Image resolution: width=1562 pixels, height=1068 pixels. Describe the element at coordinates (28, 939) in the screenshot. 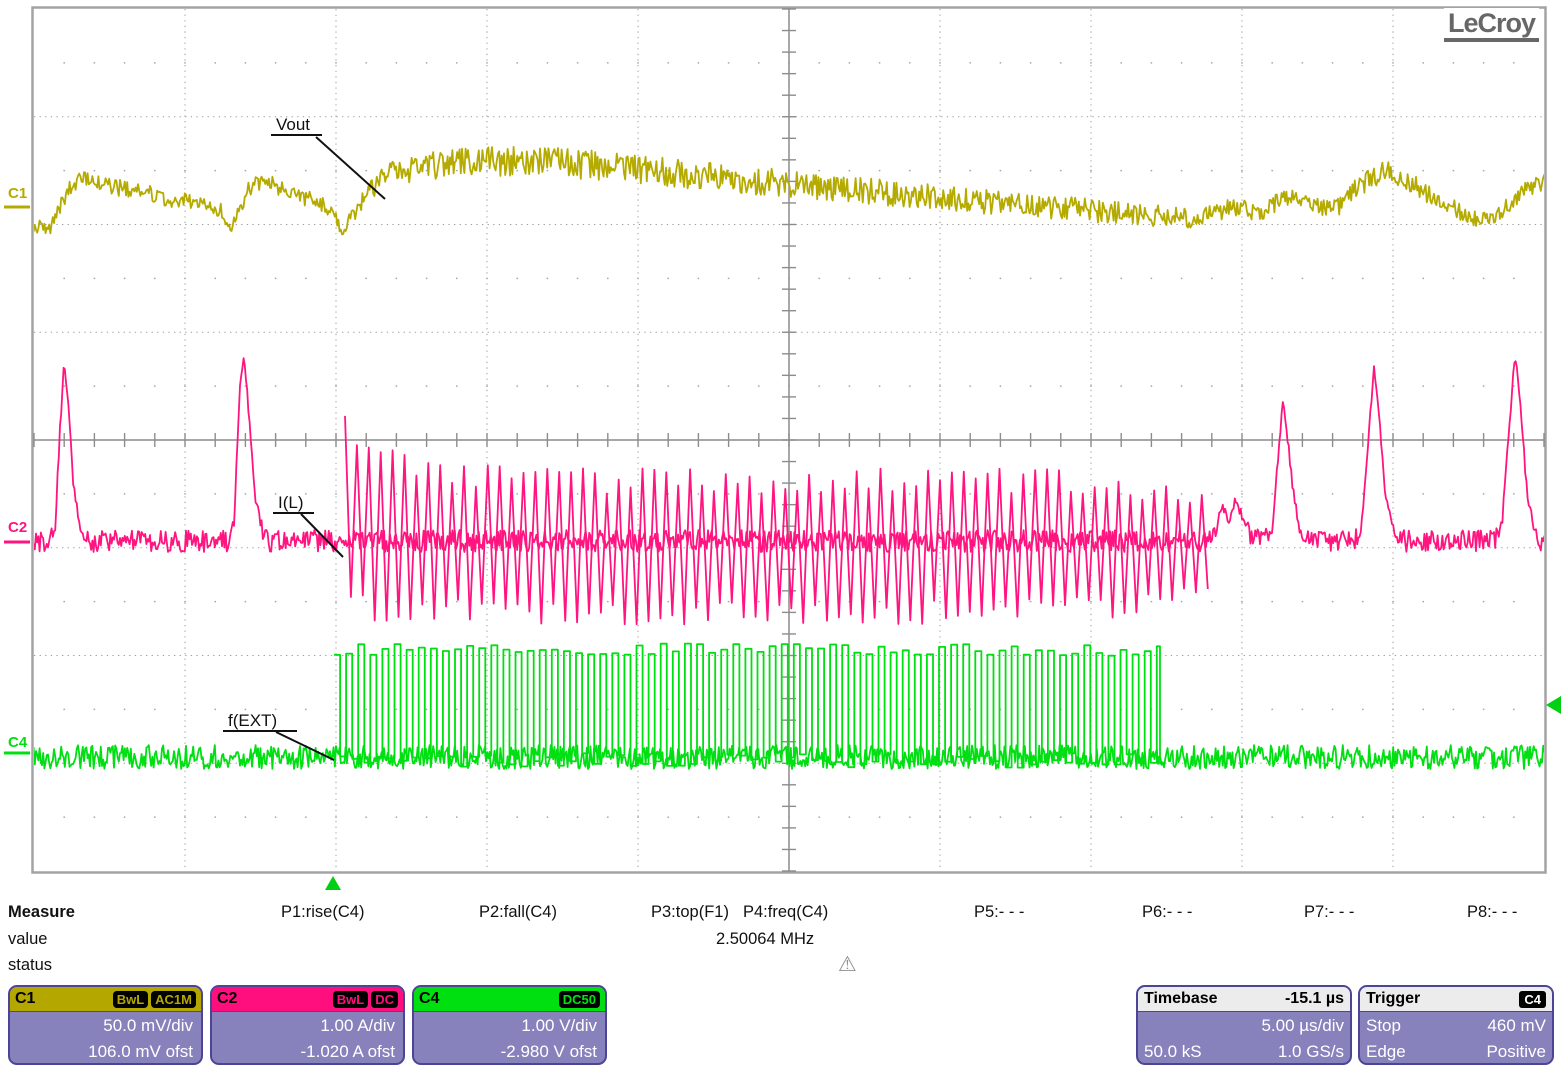

I see `measure-value-row-label: value` at that location.